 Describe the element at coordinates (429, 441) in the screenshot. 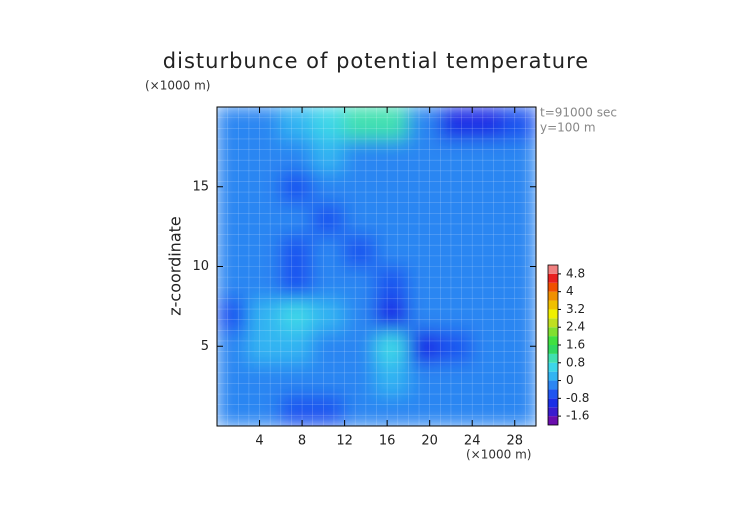

I see `x-tick-label: 20` at that location.